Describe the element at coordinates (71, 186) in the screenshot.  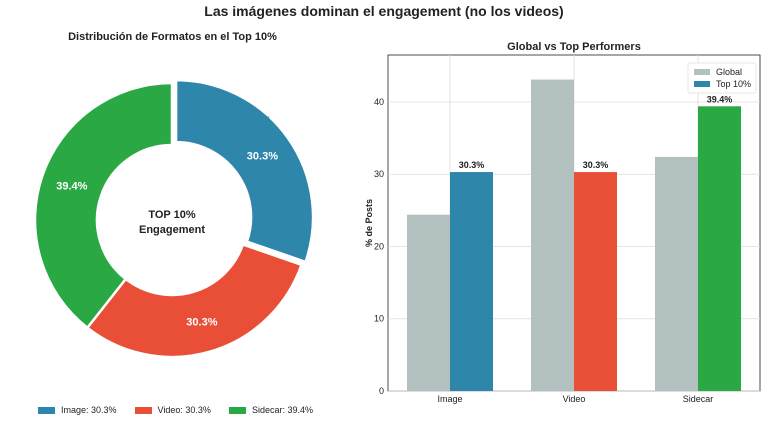
I see `donut-slice-label-sidecar: 39.4%` at that location.